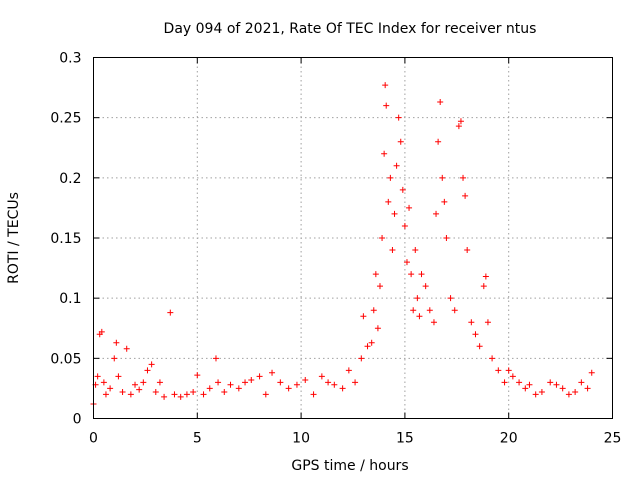 This screenshot has width=640, height=480. I want to click on x-tick-label: 25, so click(613, 439).